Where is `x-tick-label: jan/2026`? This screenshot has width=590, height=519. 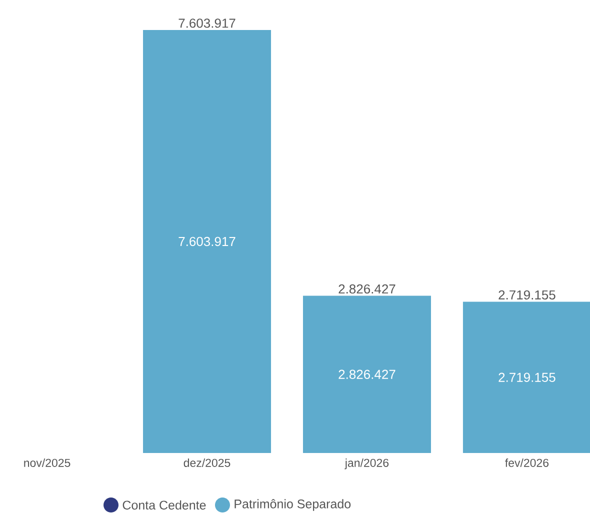 x-tick-label: jan/2026 is located at coordinates (366, 464).